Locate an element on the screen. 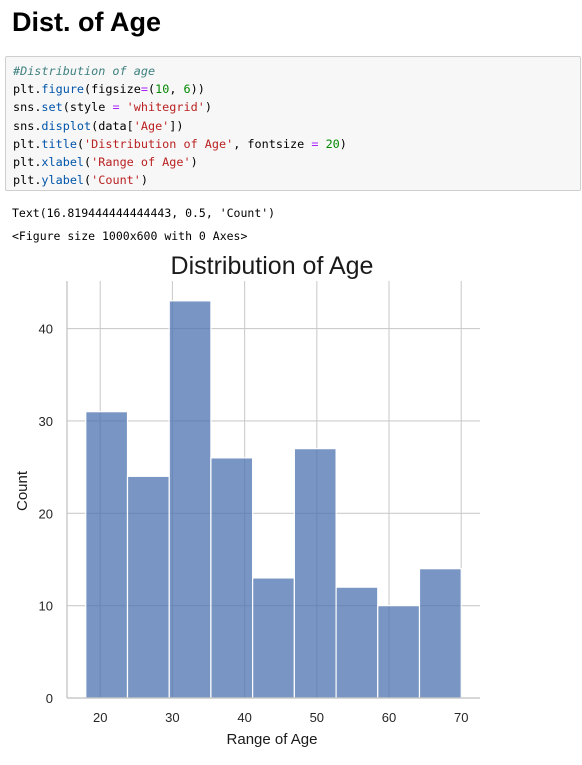  code-token: 10 is located at coordinates (162, 89).